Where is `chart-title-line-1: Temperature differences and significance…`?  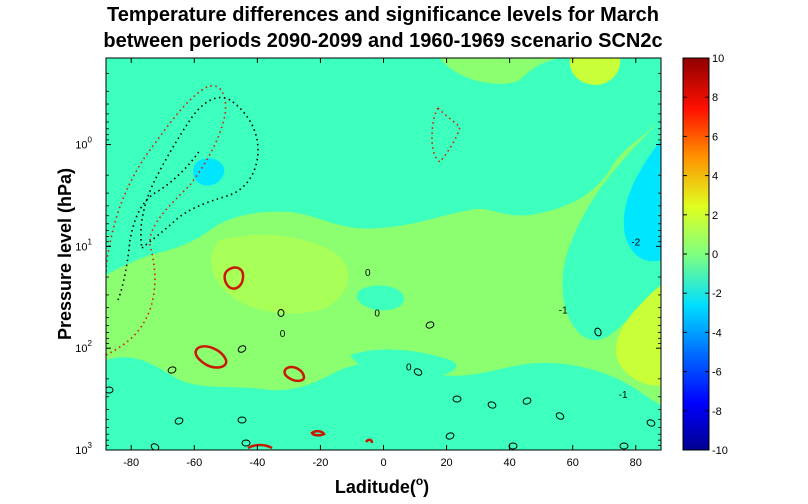
chart-title-line-1: Temperature differences and significance… is located at coordinates (383, 15).